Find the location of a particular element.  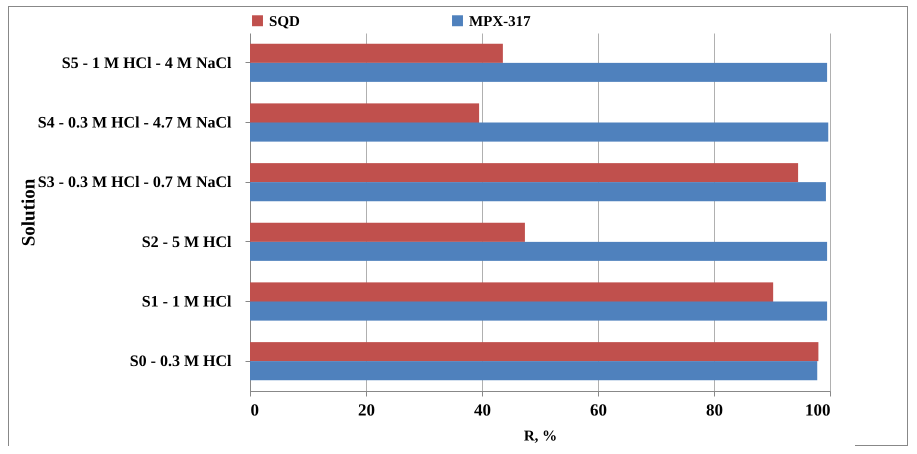

x-tick-label: 60 is located at coordinates (598, 410).